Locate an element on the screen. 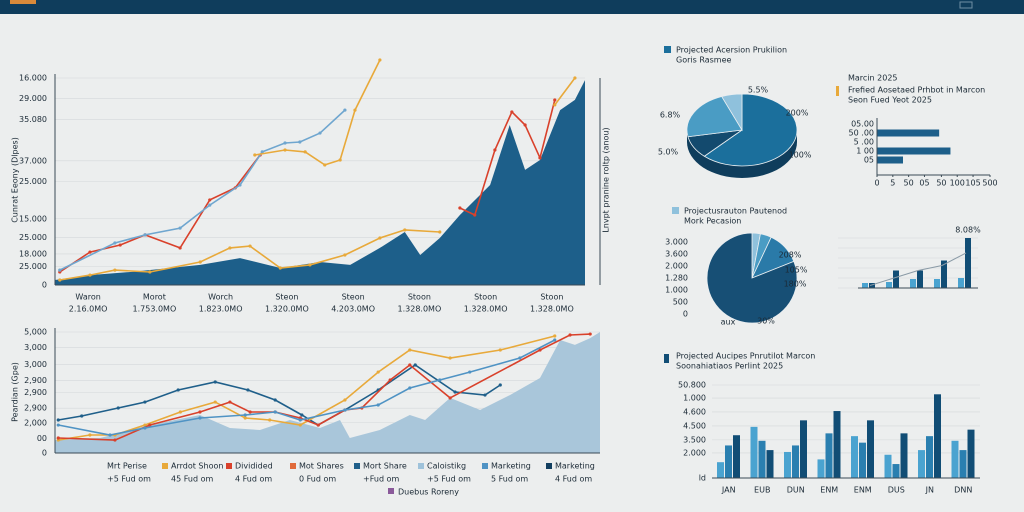  x-tick-label: JAN is located at coordinates (728, 490).